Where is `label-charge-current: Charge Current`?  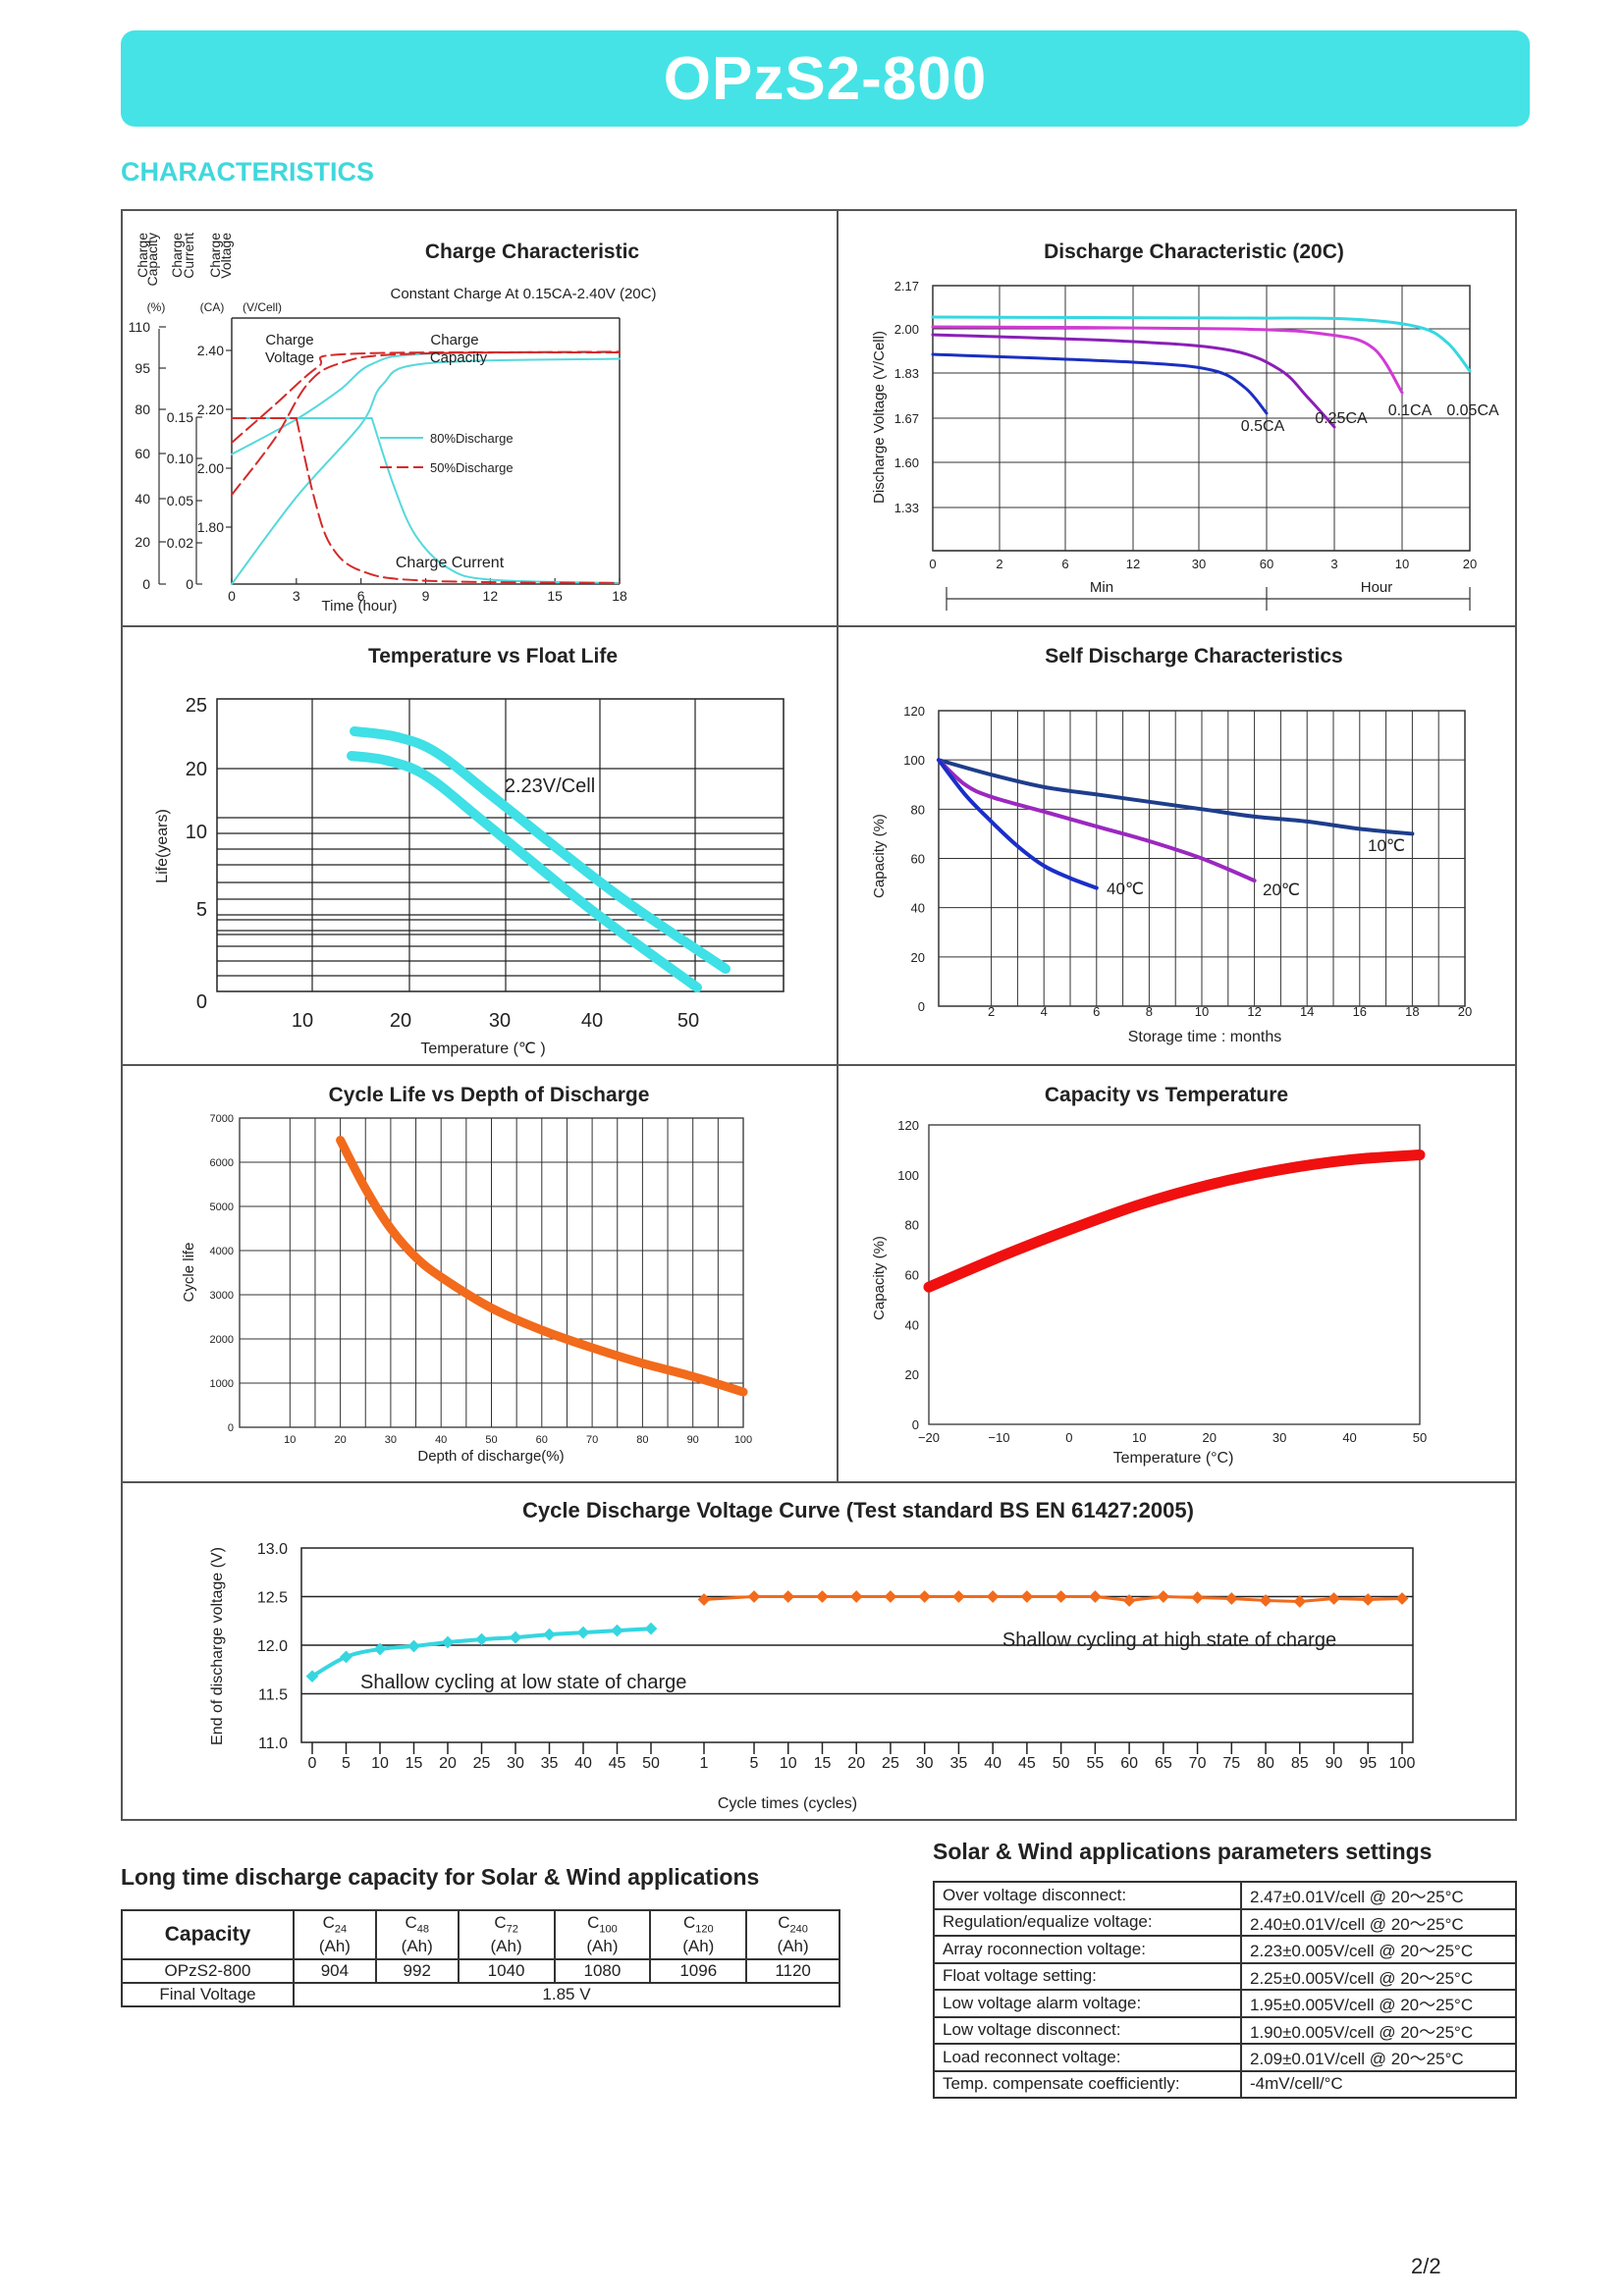
label-charge-current: Charge Current is located at coordinates (450, 563).